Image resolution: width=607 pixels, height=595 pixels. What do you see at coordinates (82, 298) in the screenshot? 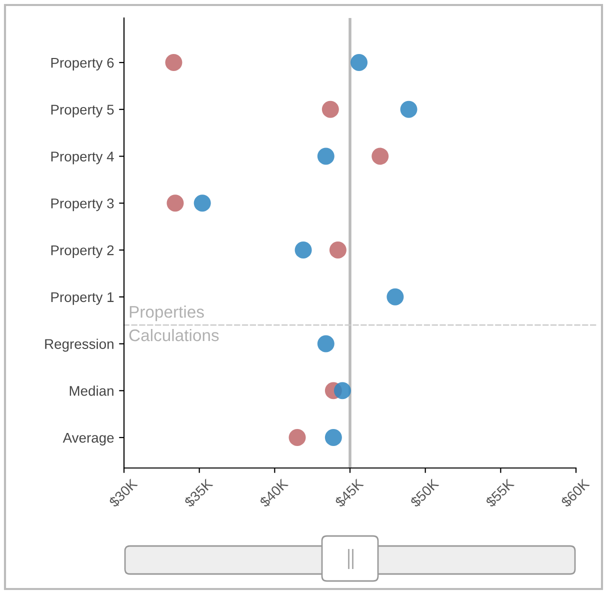
I see `y-tick-label: Property 1` at bounding box center [82, 298].